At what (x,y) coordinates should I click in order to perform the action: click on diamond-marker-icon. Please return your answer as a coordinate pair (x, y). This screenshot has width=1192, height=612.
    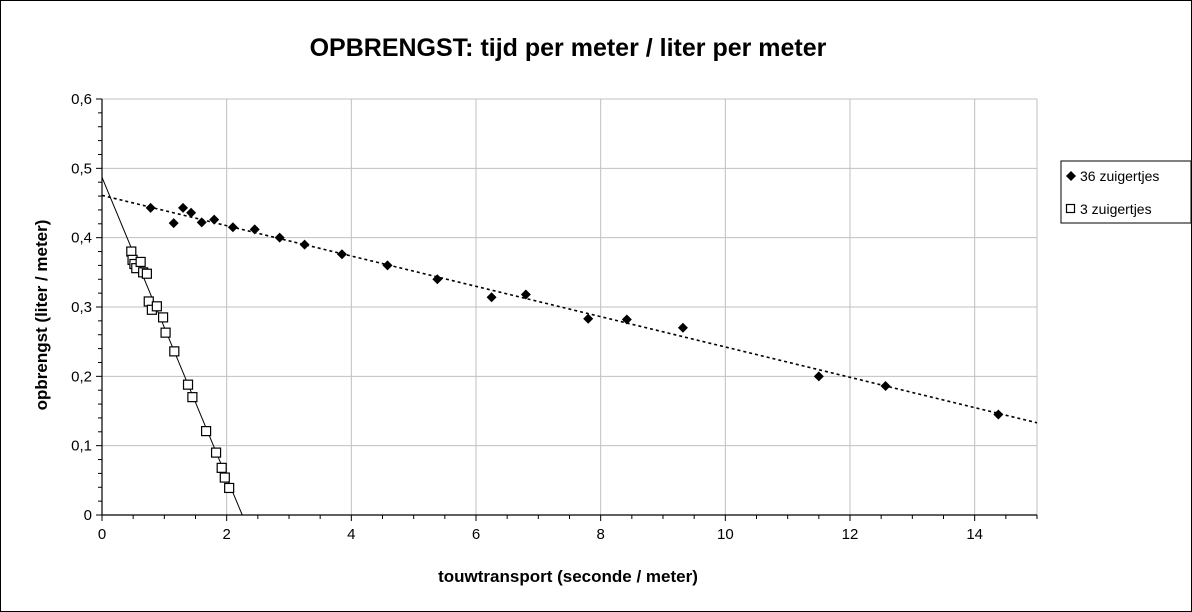
    Looking at the image, I should click on (1071, 176).